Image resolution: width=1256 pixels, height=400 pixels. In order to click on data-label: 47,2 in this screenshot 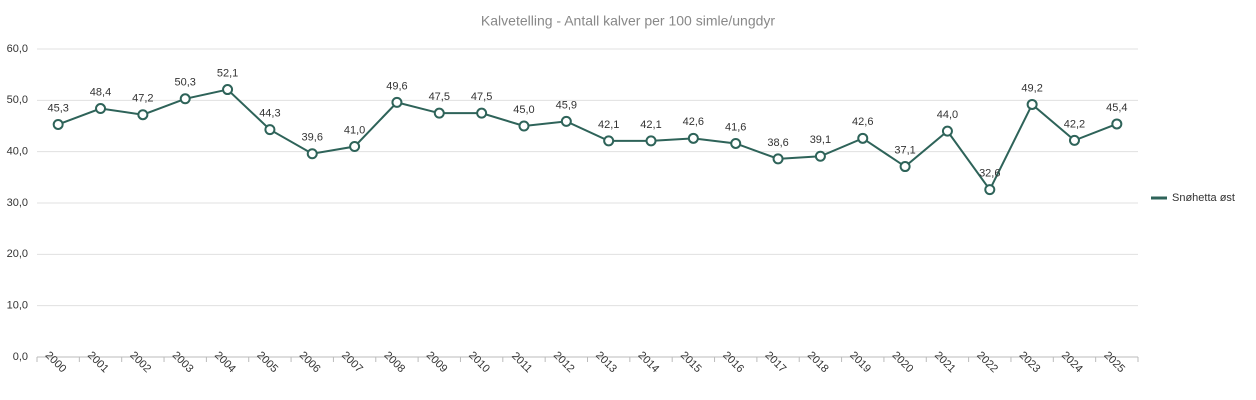, I will do `click(142, 99)`.